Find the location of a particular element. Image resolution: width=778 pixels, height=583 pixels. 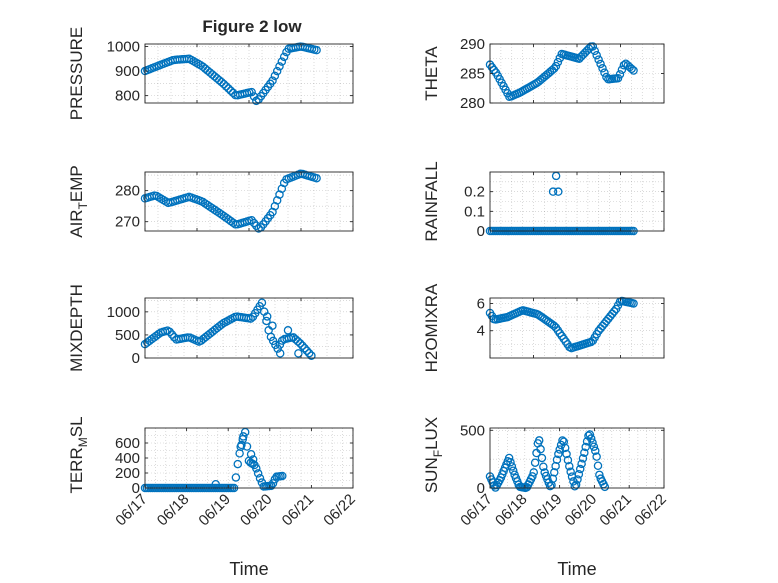

y-tick-label: 800 is located at coordinates (127, 96).